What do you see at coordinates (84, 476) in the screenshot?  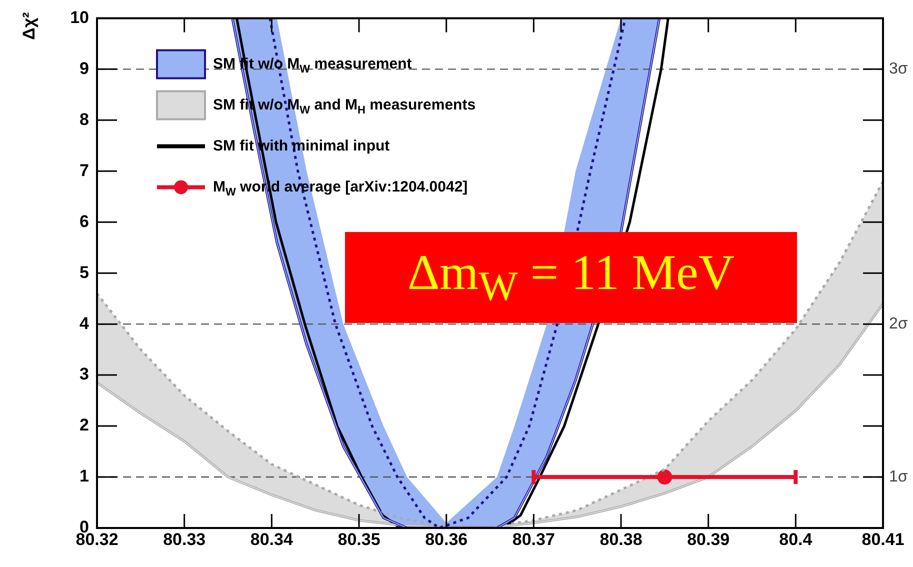 I see `y-tick-label: 1` at bounding box center [84, 476].